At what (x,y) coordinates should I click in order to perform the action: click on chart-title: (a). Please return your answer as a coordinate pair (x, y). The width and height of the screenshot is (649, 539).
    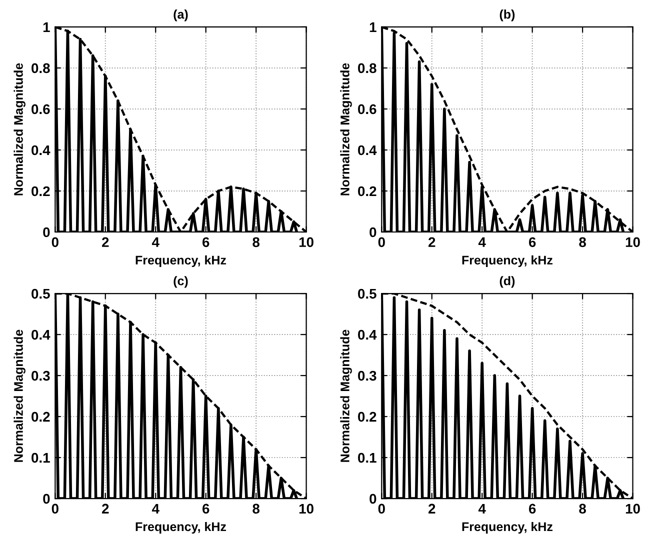
    Looking at the image, I should click on (181, 16).